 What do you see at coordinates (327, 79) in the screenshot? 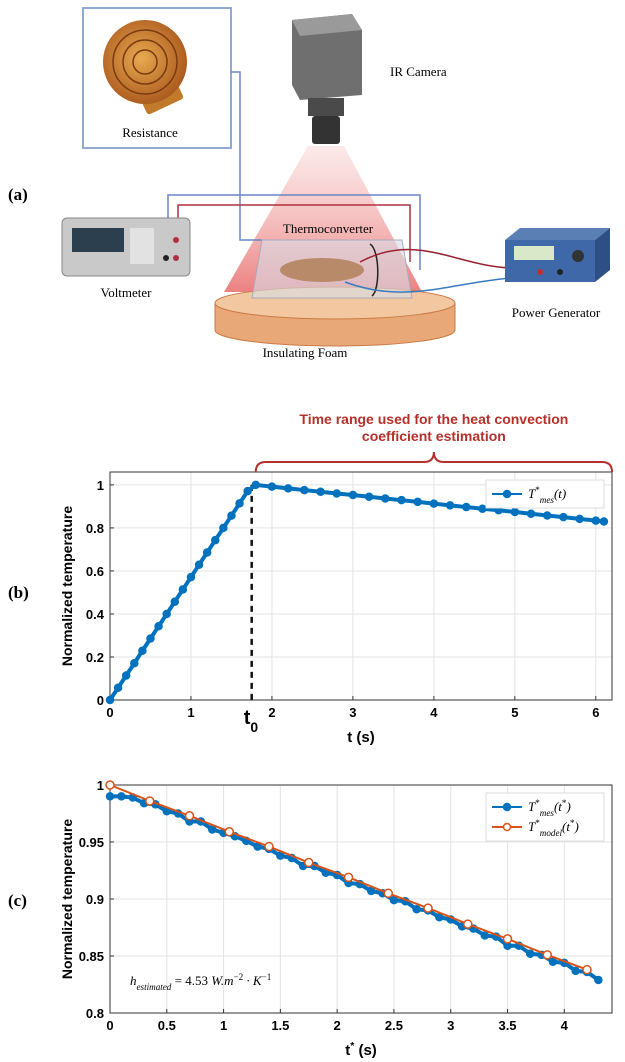
I see `ir-camera` at bounding box center [327, 79].